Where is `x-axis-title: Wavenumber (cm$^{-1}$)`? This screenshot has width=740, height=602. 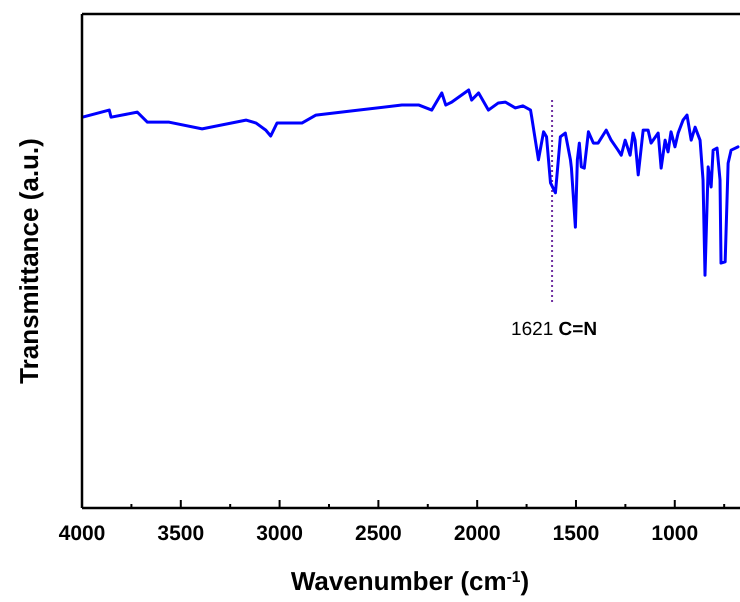
x-axis-title: Wavenumber (cm$^{-1}$) is located at coordinates (410, 581).